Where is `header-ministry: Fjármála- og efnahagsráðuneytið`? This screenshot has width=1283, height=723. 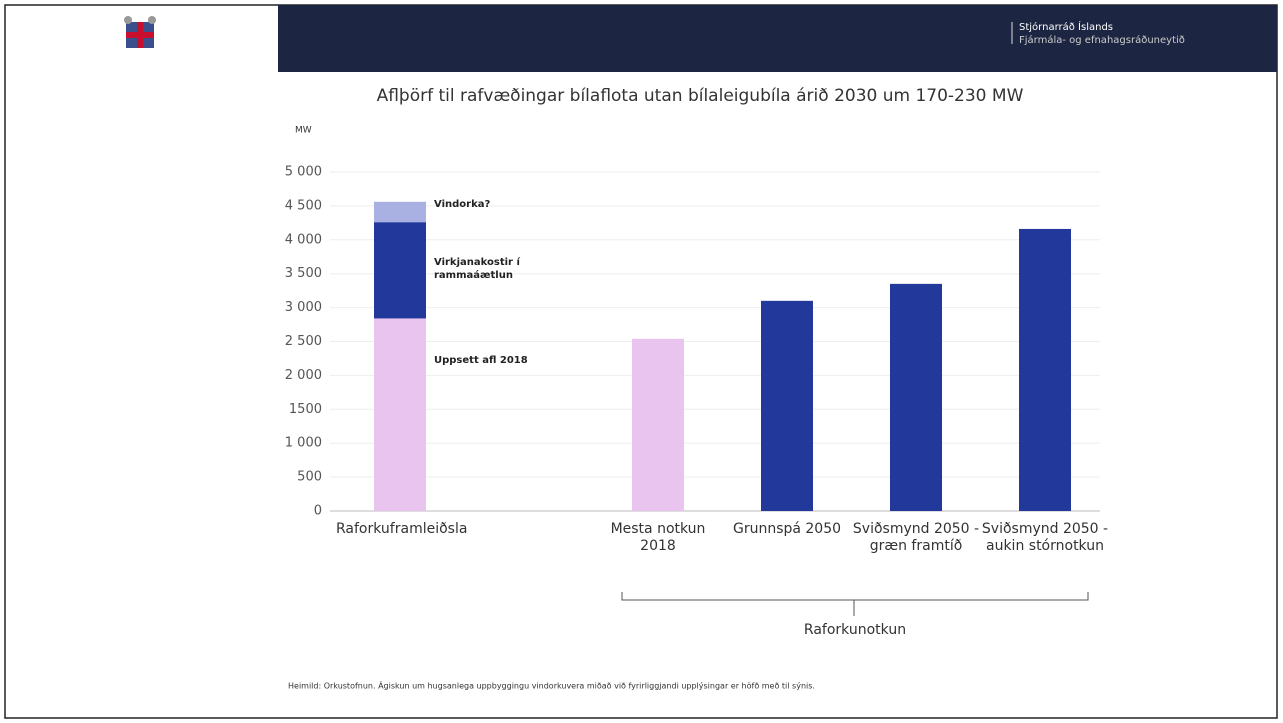 header-ministry: Fjármála- og efnahagsráðuneytið is located at coordinates (1102, 40).